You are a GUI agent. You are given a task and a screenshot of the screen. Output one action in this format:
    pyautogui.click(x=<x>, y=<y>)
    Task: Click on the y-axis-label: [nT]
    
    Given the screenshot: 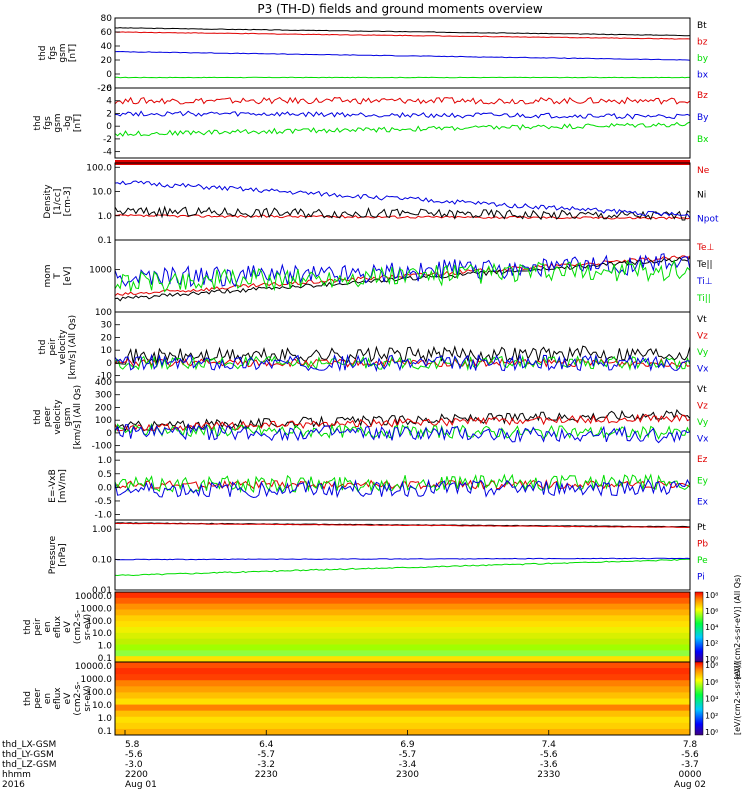 What is the action you would take?
    pyautogui.click(x=78, y=123)
    